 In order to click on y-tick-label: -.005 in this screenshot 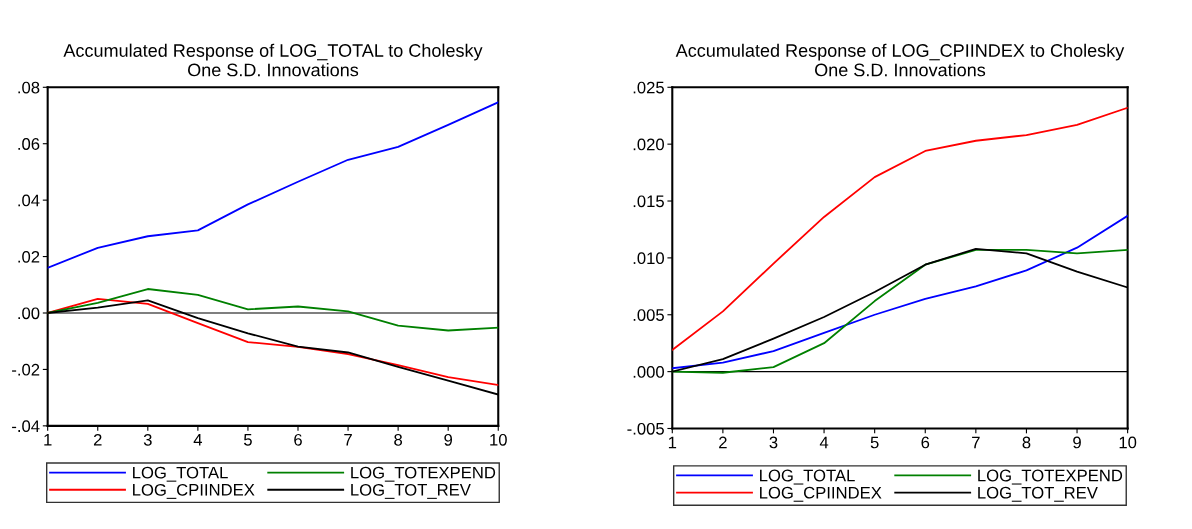, I will do `click(645, 428)`.